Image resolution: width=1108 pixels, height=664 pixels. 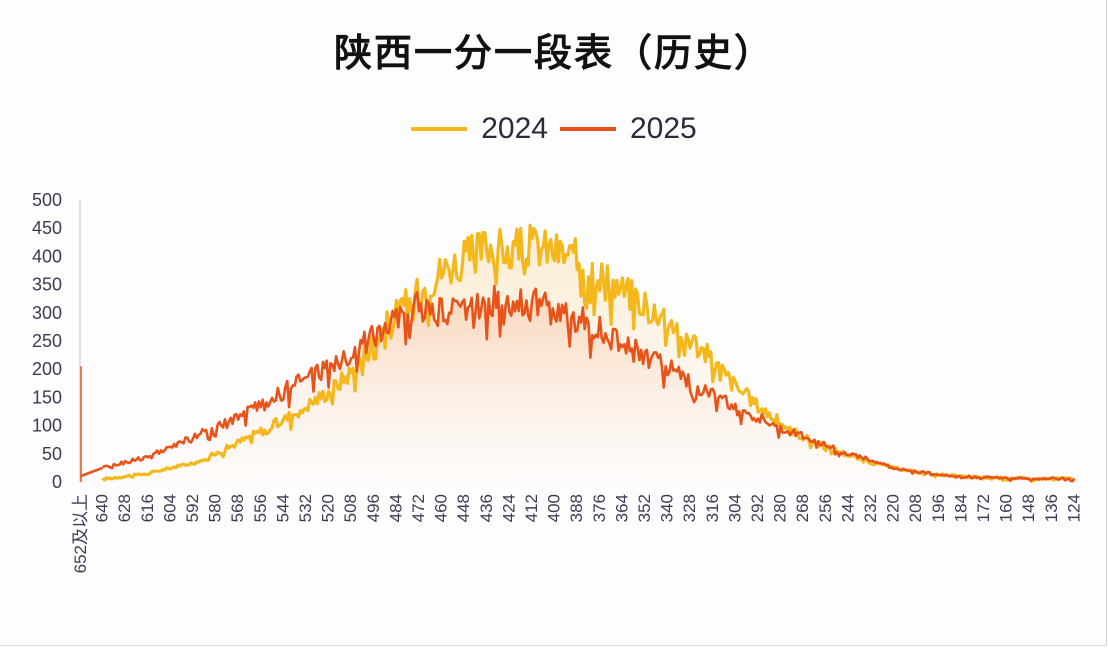 I want to click on x-tick-label: 292, so click(x=757, y=508).